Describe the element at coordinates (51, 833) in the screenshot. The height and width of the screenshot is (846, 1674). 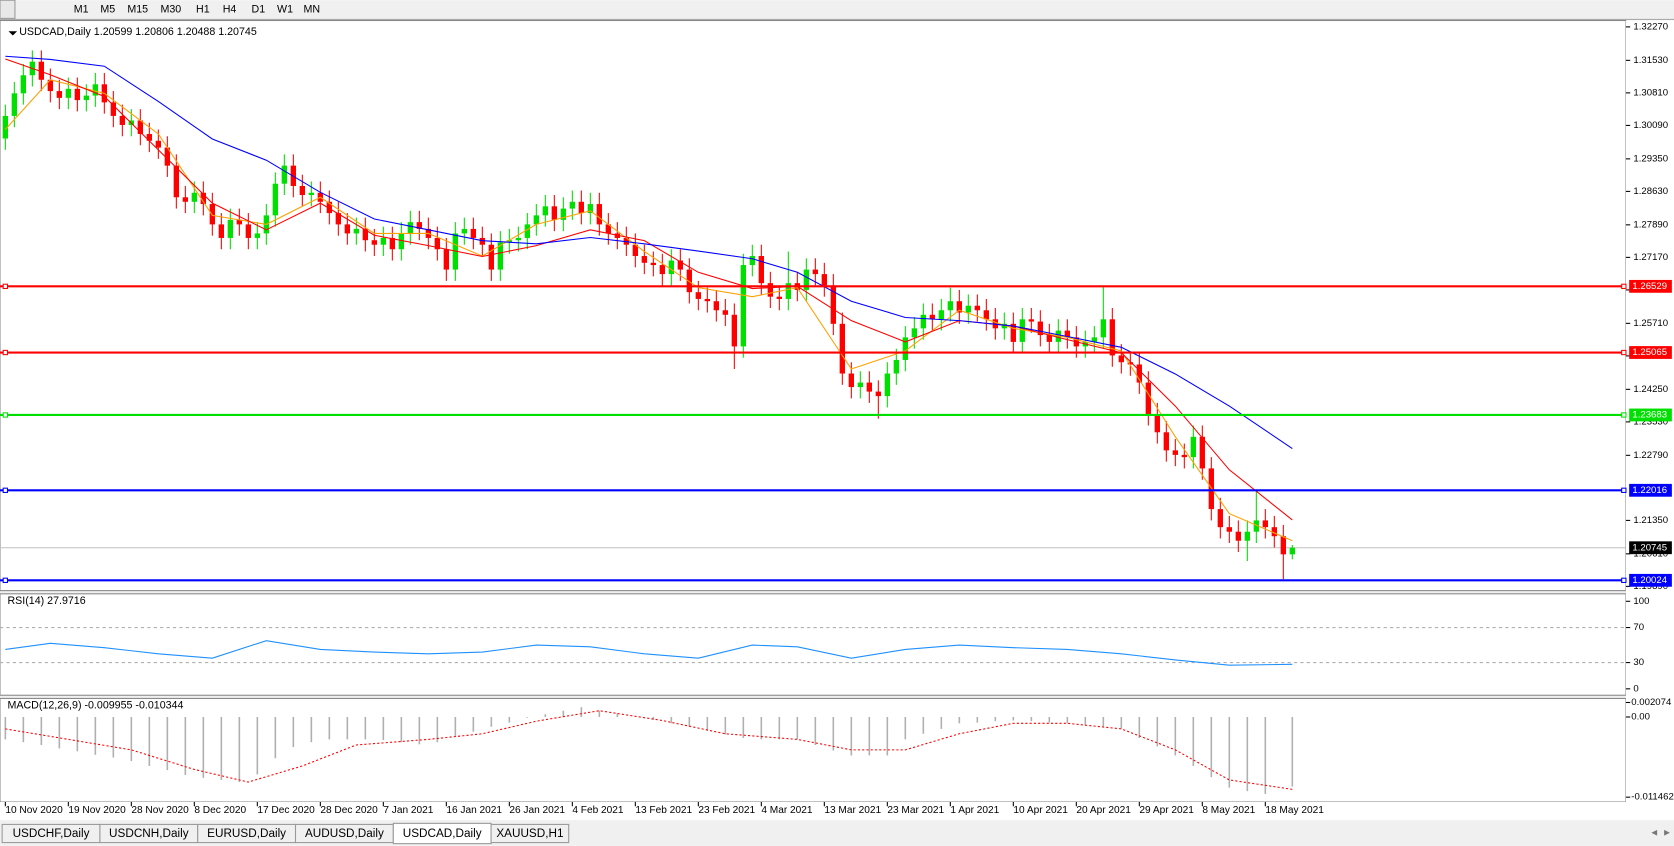
I see `chart-tab-label: USDCHF,Daily` at that location.